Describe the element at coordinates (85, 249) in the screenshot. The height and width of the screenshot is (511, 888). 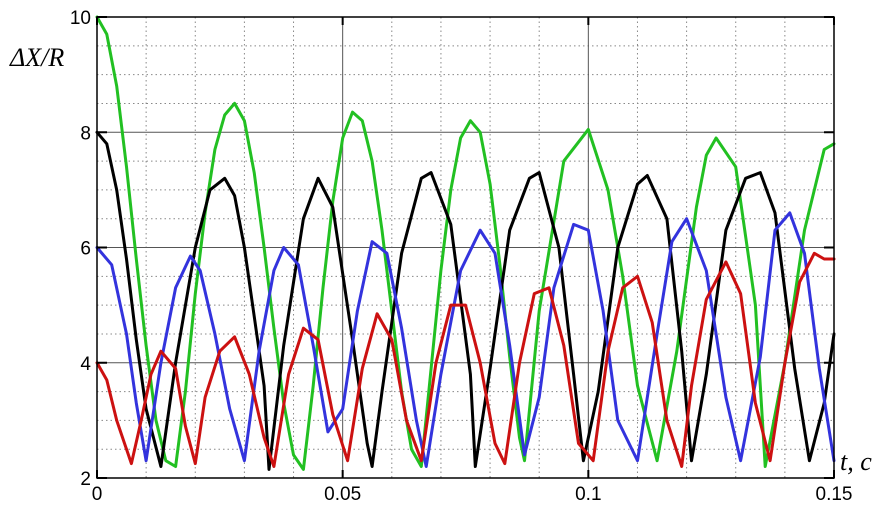
I see `y-tick-label: 6` at that location.